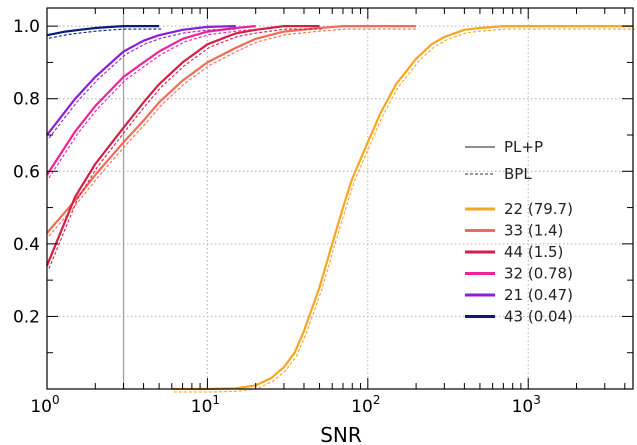 The width and height of the screenshot is (637, 445). I want to click on x-tick-exponent: 0, so click(56, 400).